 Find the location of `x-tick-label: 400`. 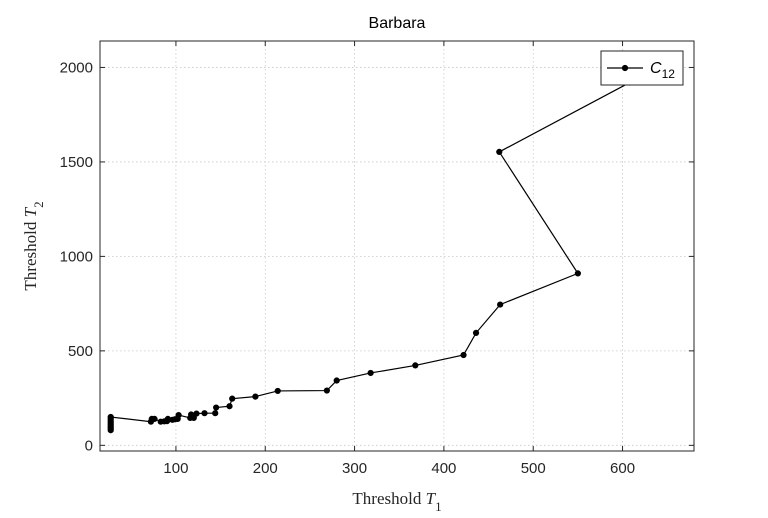

x-tick-label: 400 is located at coordinates (443, 468).